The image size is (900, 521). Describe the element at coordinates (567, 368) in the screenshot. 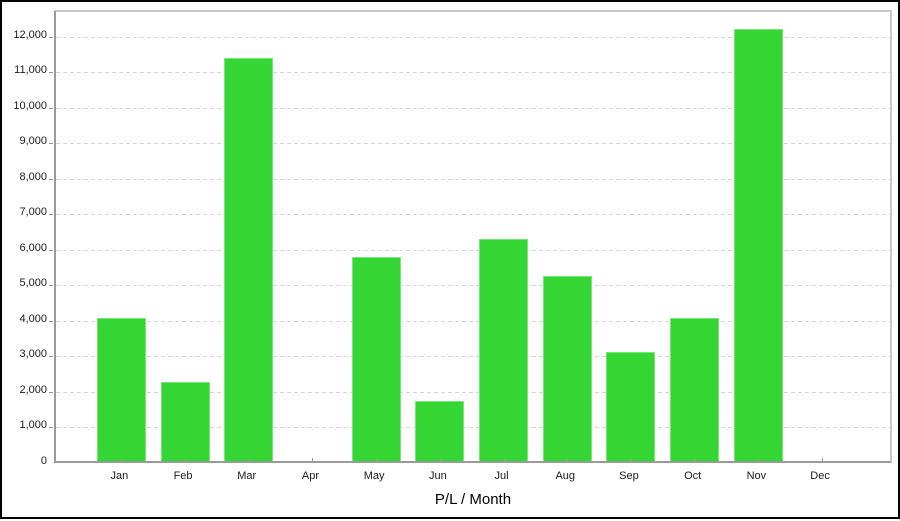

I see `bar-aug` at that location.